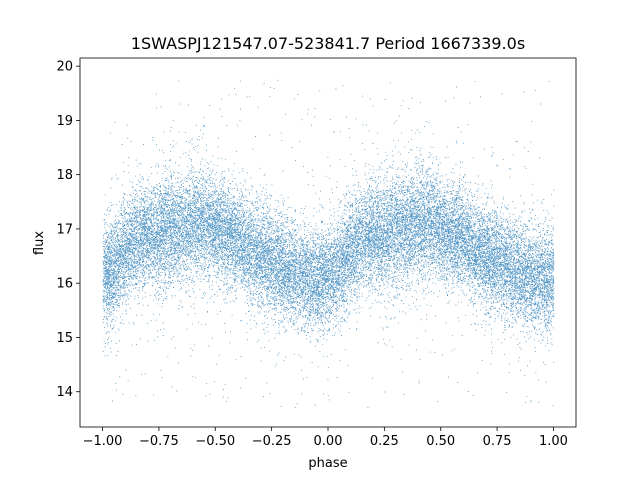  What do you see at coordinates (272, 441) in the screenshot?
I see `x-tick-label: −0.25` at bounding box center [272, 441].